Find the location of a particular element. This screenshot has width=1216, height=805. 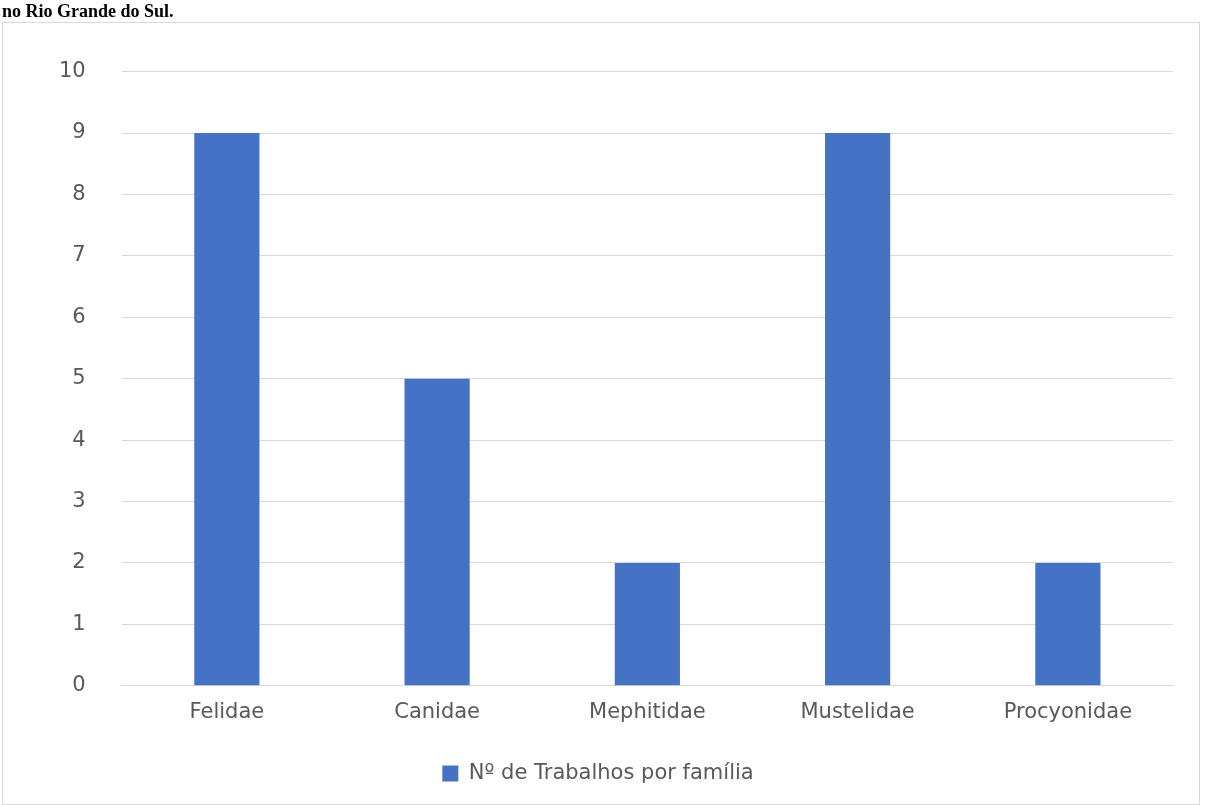

y-tick-label: 6 is located at coordinates (79, 315).